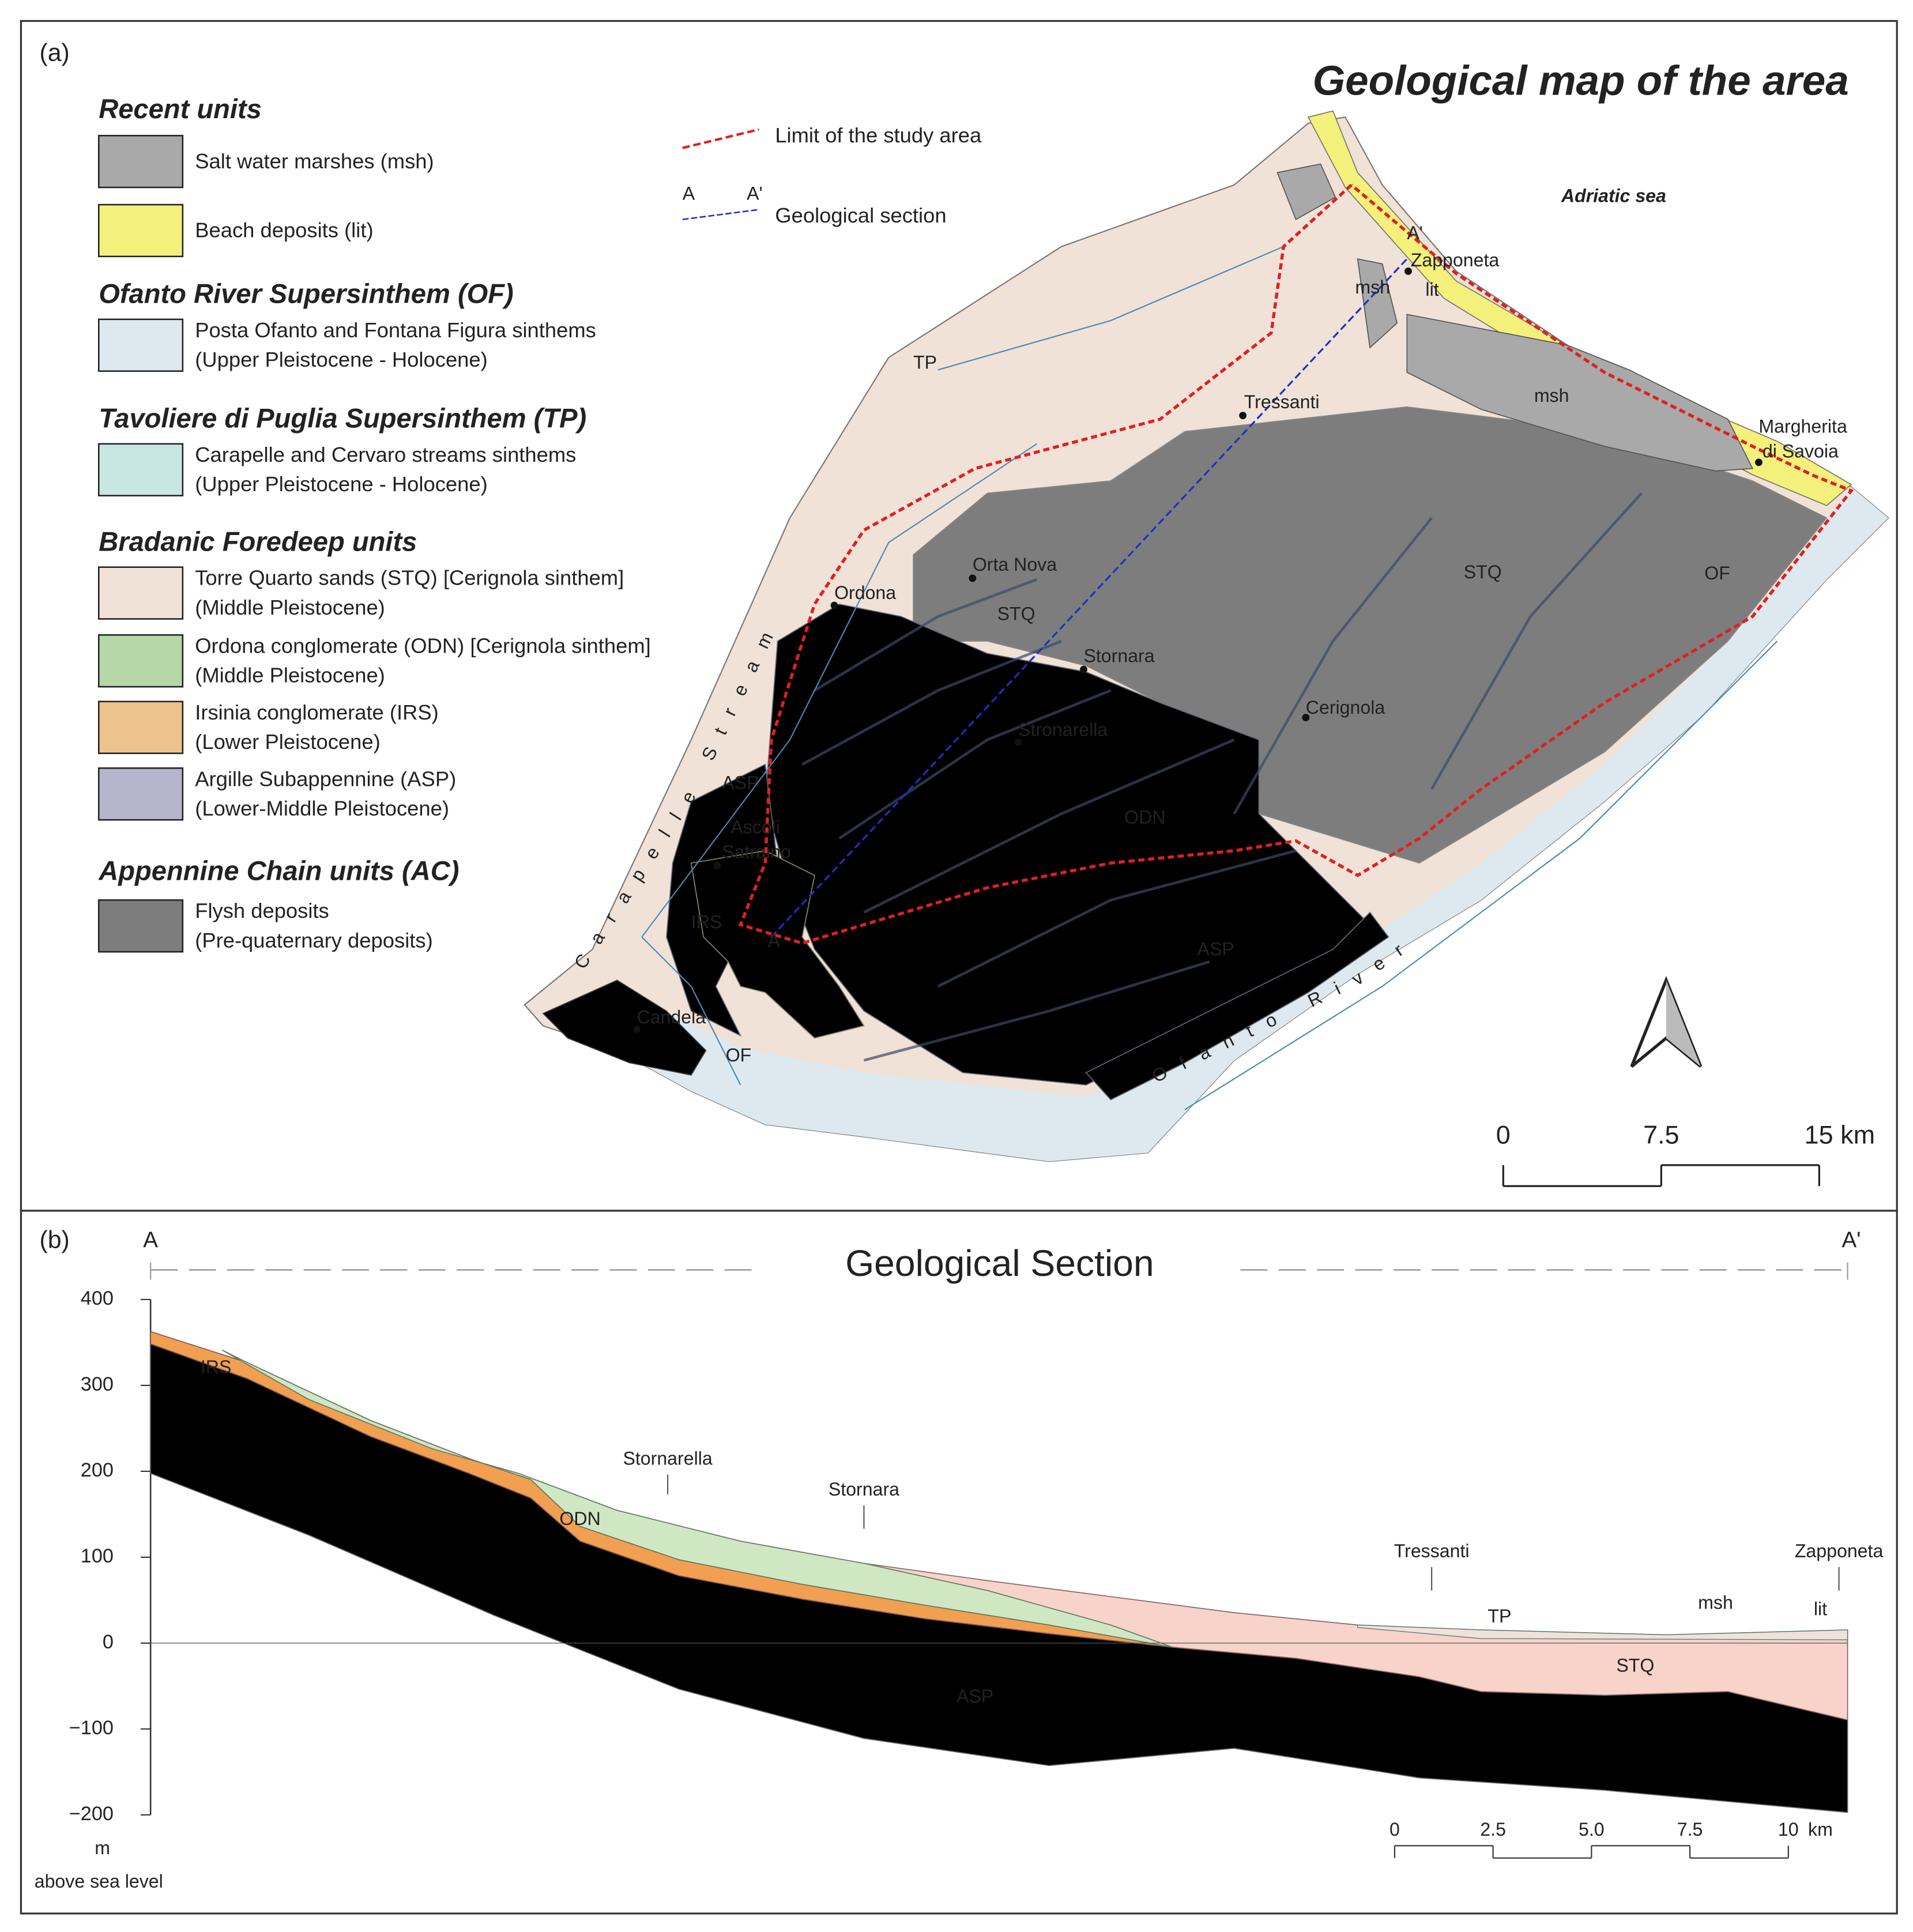 Image resolution: width=1913 pixels, height=1932 pixels. What do you see at coordinates (279, 870) in the screenshot?
I see `legend-heading: Appennine Chain units (AC)` at bounding box center [279, 870].